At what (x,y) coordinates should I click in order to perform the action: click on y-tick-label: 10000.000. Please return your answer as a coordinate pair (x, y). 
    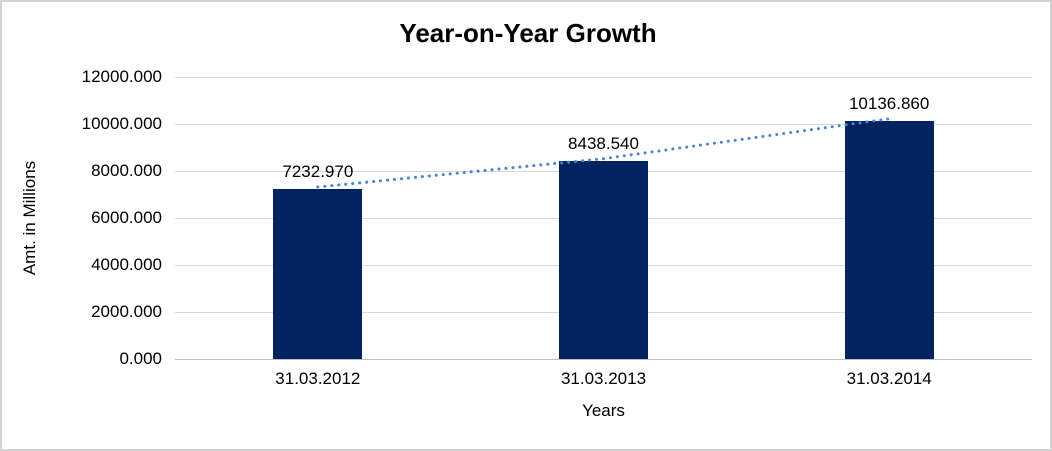
    Looking at the image, I should click on (121, 123).